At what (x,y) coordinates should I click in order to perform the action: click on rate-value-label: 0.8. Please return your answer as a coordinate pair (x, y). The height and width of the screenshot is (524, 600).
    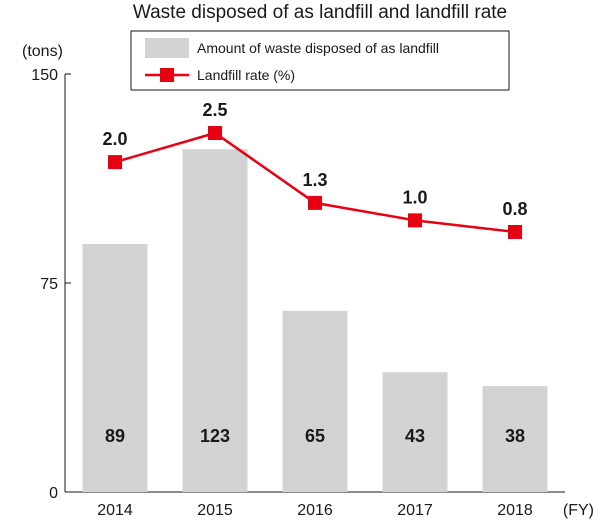
    Looking at the image, I should click on (514, 209).